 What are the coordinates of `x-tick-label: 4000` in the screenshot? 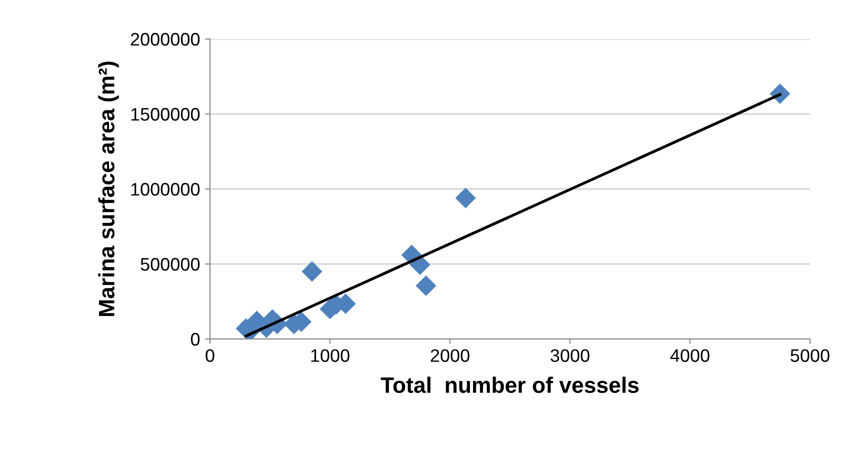 It's located at (690, 355).